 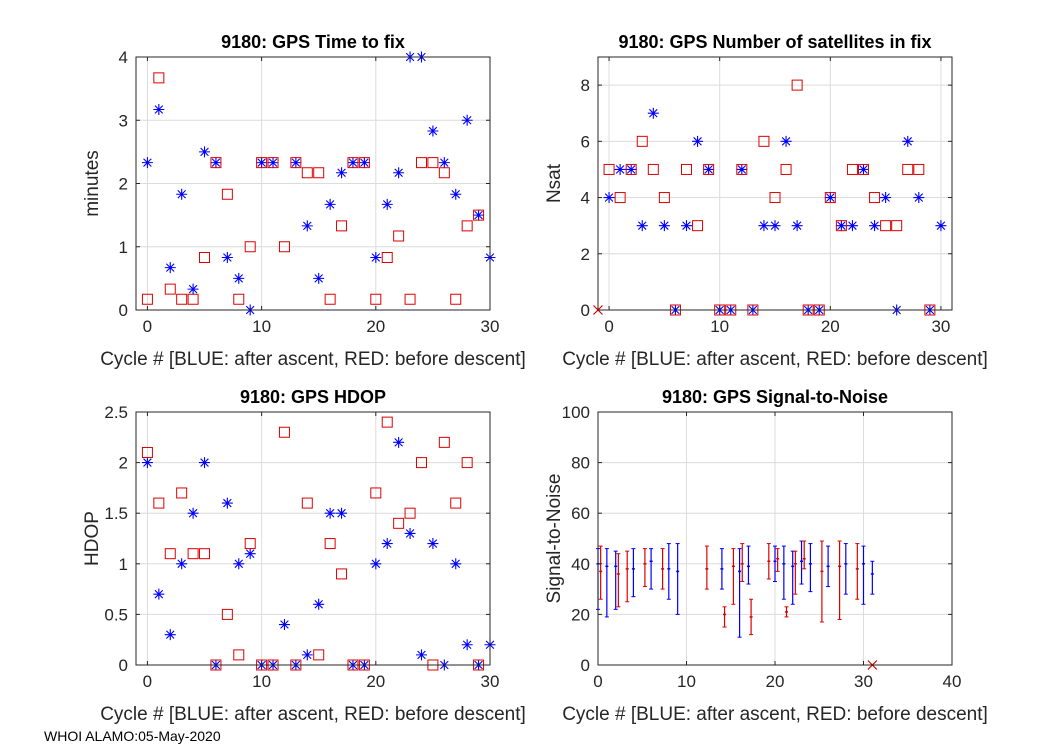 What do you see at coordinates (313, 42) in the screenshot?
I see `chart-title: 9180: GPS Time to fix` at bounding box center [313, 42].